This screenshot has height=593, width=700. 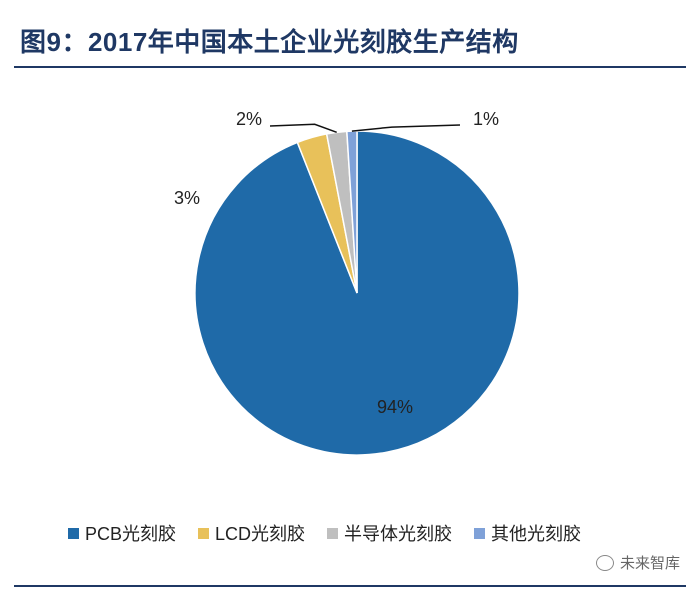 I want to click on legend-item-lcd: LCD光刻胶, so click(x=251, y=533).